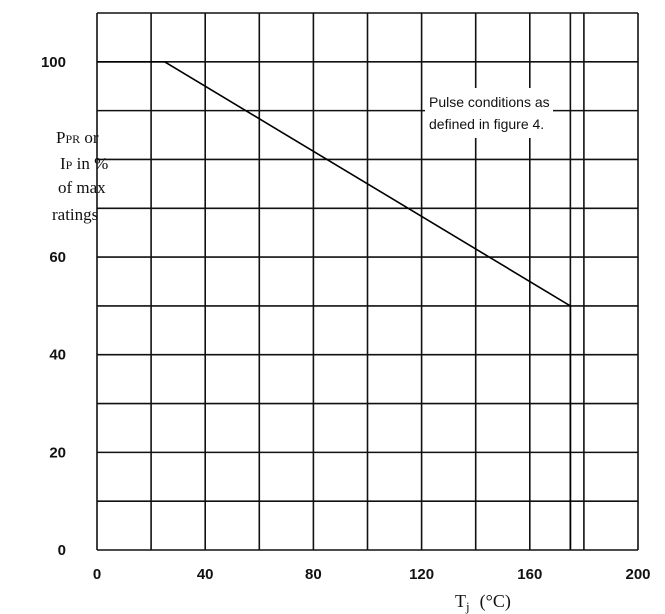  Describe the element at coordinates (489, 102) in the screenshot. I see `annotation-line-1: Pulse conditions as` at that location.